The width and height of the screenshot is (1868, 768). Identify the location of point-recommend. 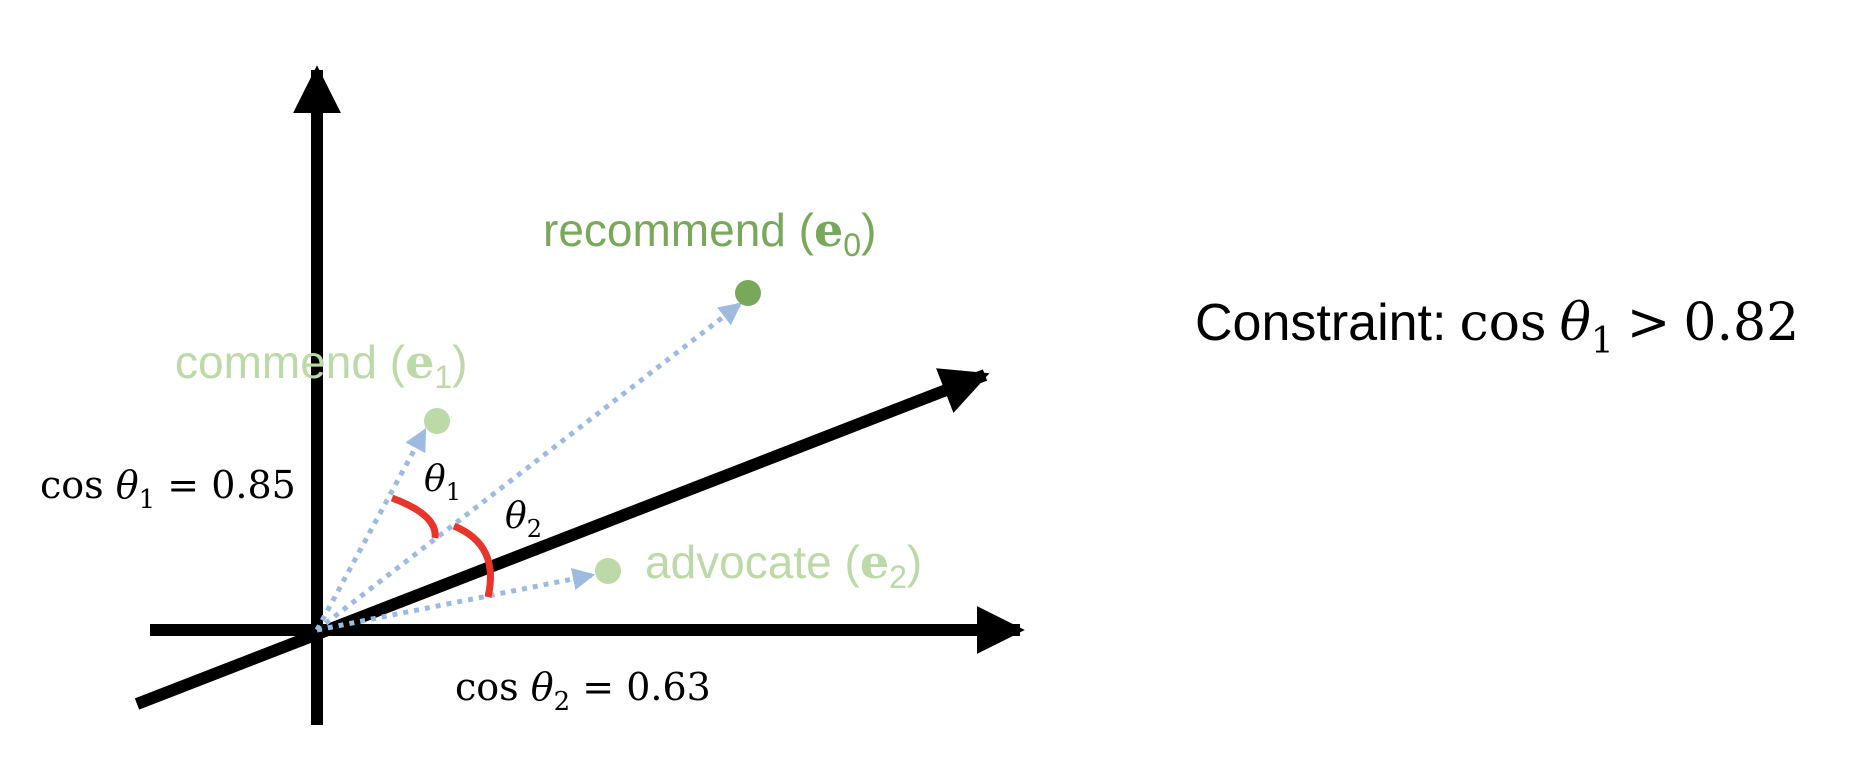
(748, 293).